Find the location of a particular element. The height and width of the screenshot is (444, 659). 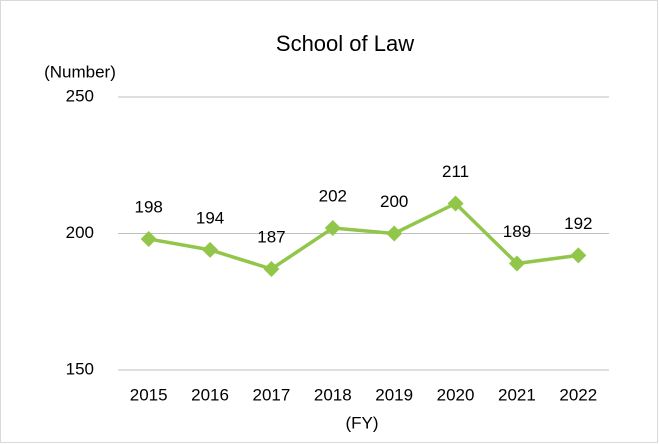

x-tick-label: 2015 is located at coordinates (149, 394).